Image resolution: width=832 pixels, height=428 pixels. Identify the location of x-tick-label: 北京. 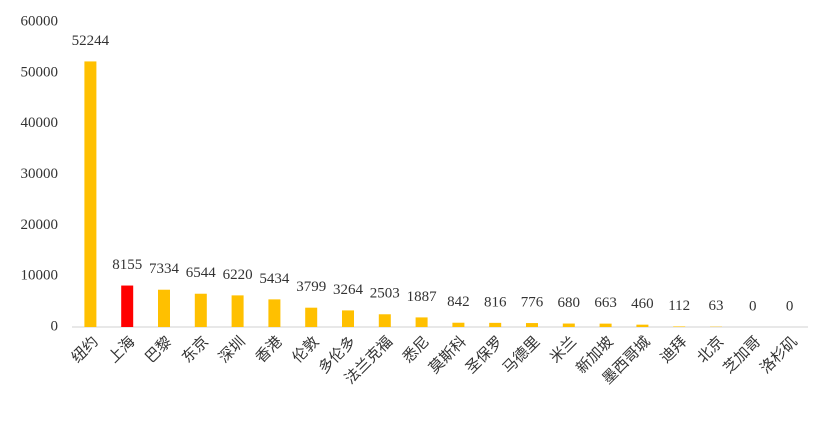
(710, 349).